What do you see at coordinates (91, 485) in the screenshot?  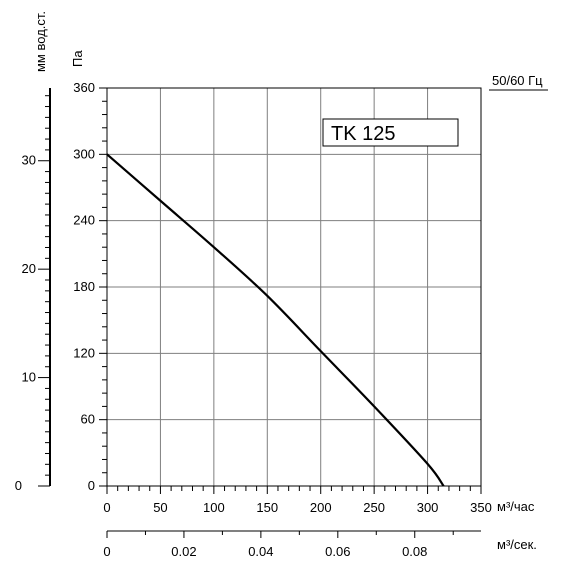 I see `y-tick-label: 0` at bounding box center [91, 485].